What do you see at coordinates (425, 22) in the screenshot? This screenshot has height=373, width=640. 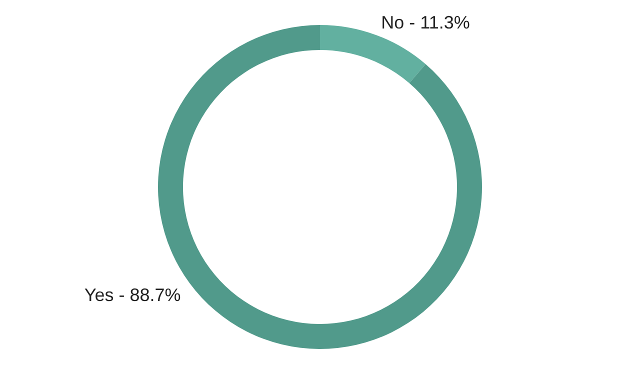 I see `slice-label: No - 11.3%` at bounding box center [425, 22].